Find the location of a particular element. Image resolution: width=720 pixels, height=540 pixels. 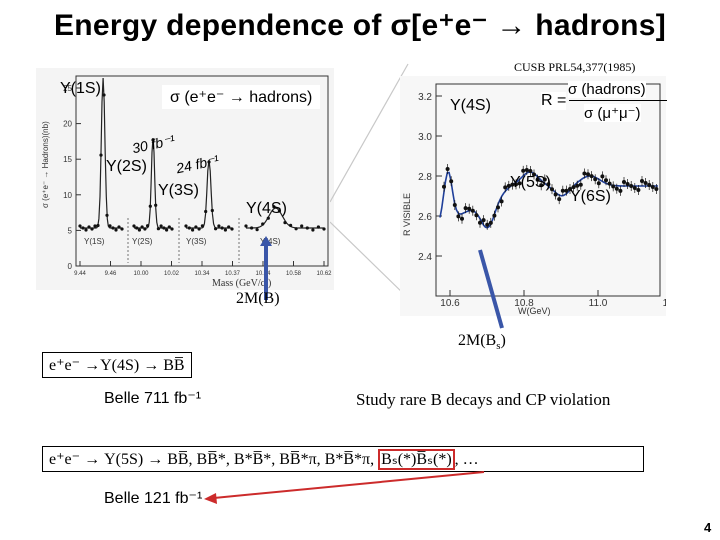

left-plot-x-tick: 10.00 is located at coordinates (141, 274).